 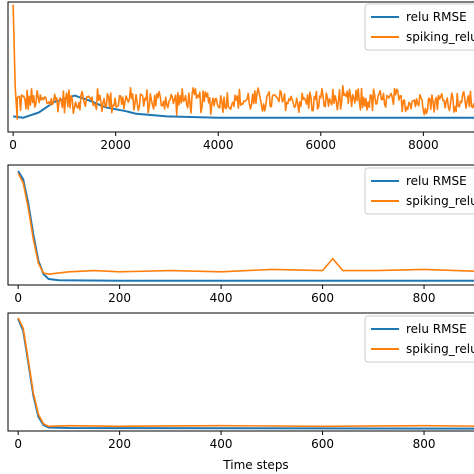 What do you see at coordinates (423, 145) in the screenshot?
I see `x-tick-label: 8000` at bounding box center [423, 145].